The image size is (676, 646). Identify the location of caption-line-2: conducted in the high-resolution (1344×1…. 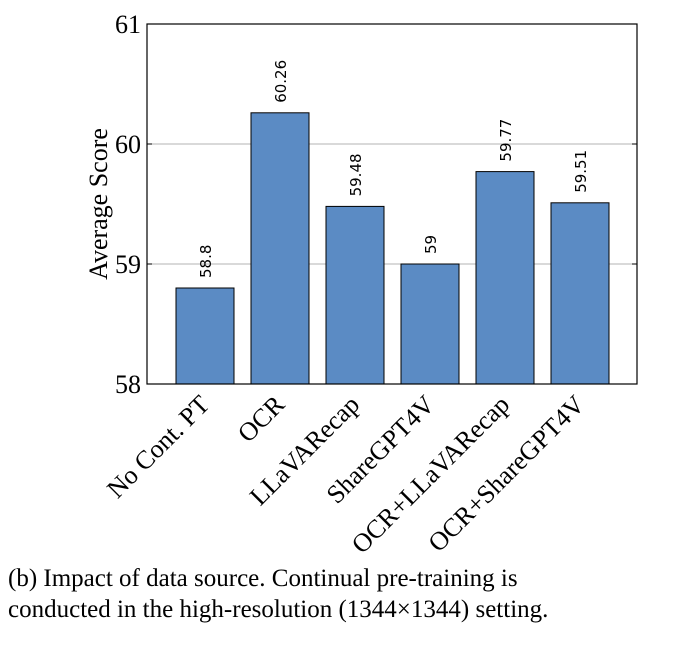
(278, 609).